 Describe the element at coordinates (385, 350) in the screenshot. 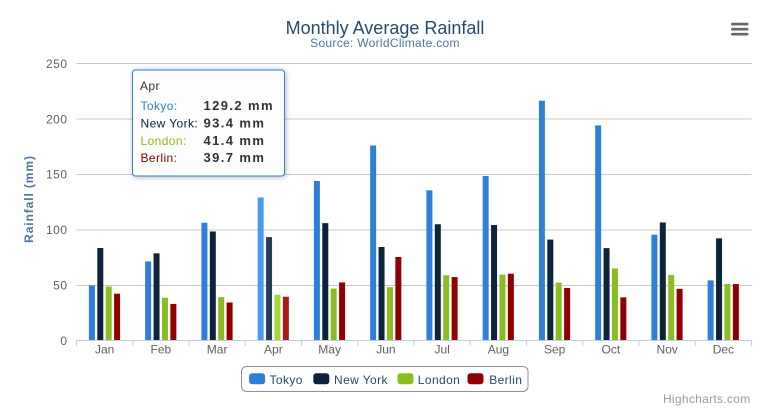

I see `svg-text: Jun` at that location.